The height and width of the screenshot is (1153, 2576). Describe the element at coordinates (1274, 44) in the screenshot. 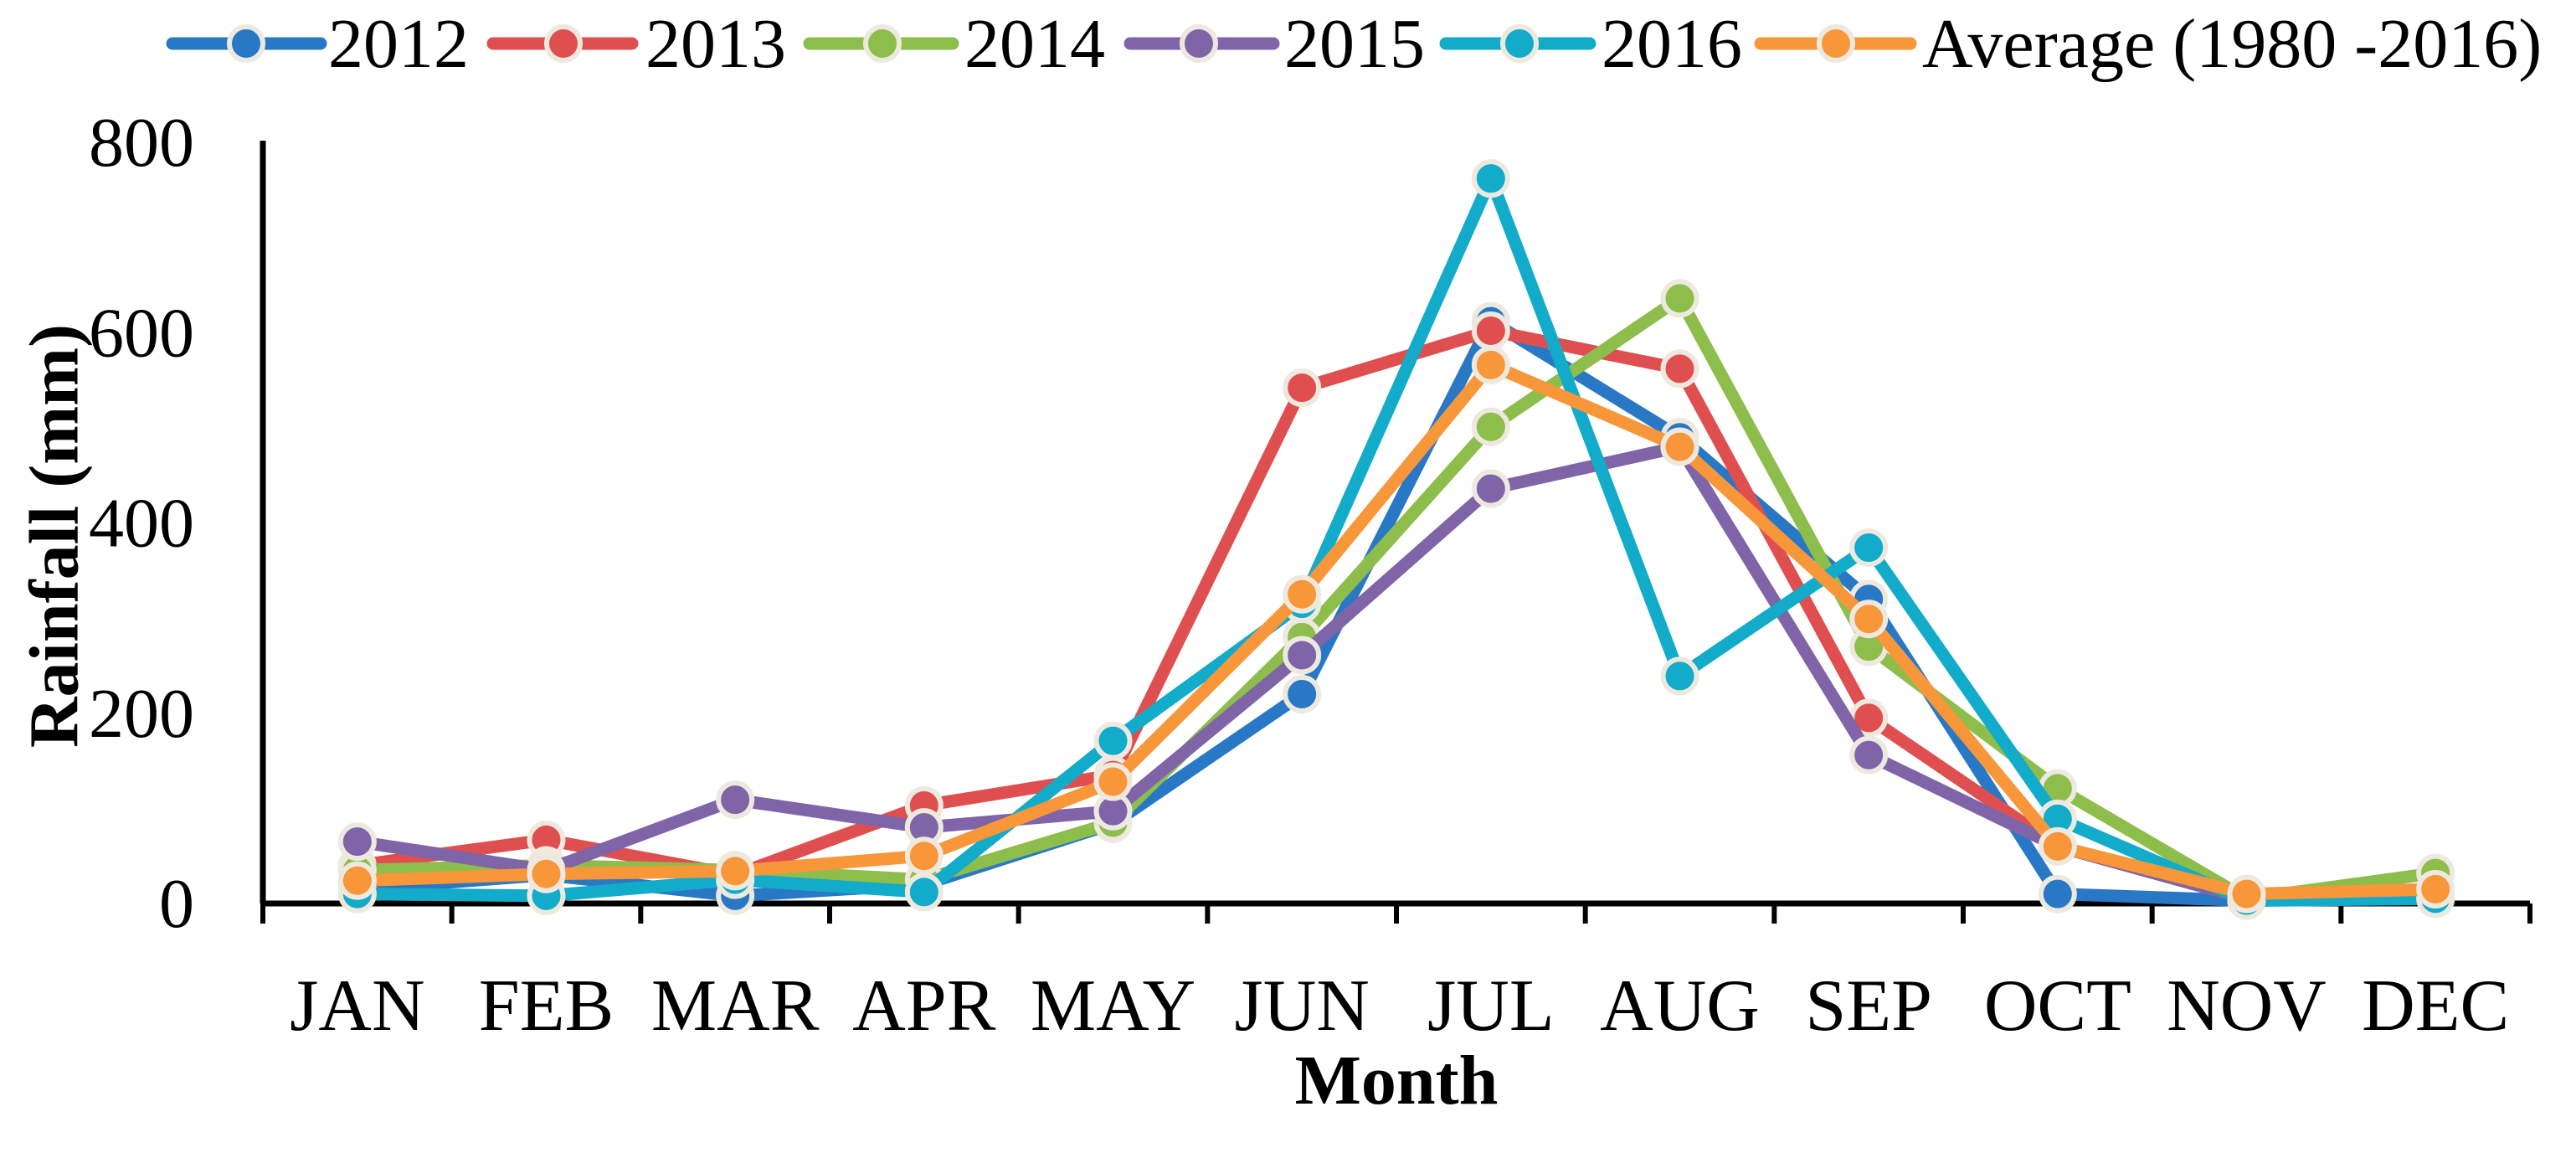

I see `legend-item: 2015` at that location.